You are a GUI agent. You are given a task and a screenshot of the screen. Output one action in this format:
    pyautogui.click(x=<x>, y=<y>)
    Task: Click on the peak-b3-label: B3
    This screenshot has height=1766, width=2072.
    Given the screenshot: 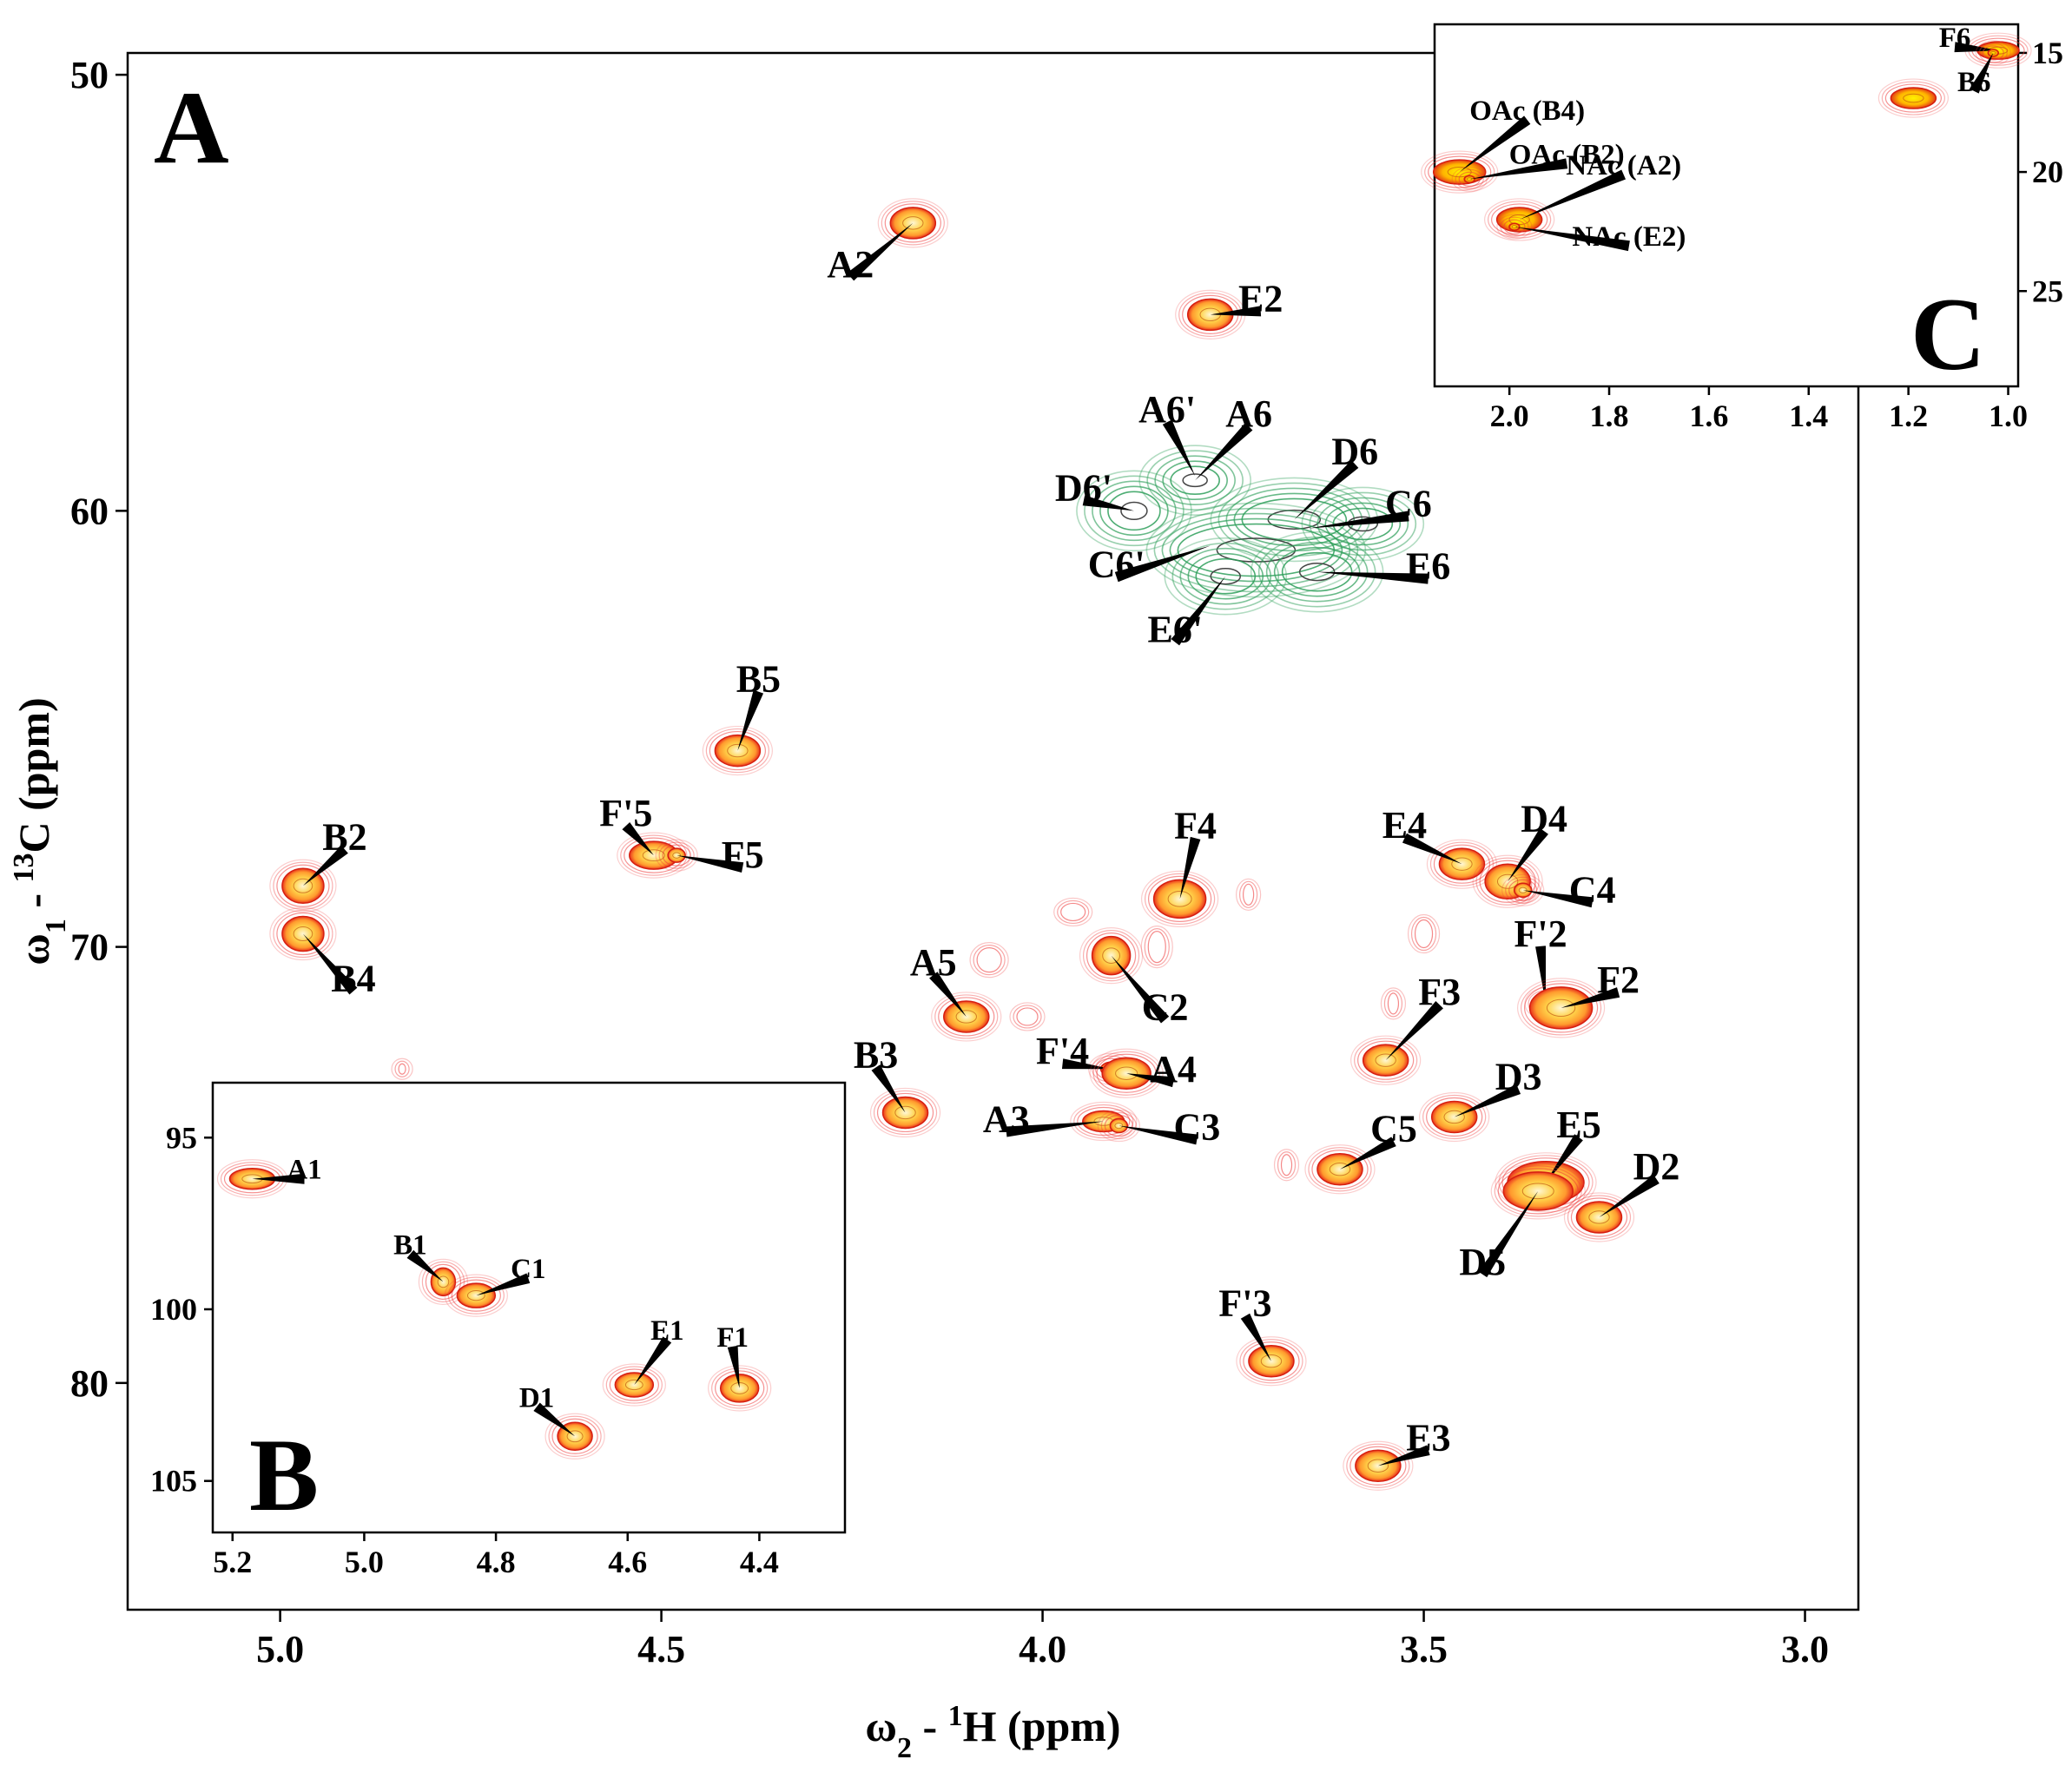 What is the action you would take?
    pyautogui.click(x=876, y=1054)
    